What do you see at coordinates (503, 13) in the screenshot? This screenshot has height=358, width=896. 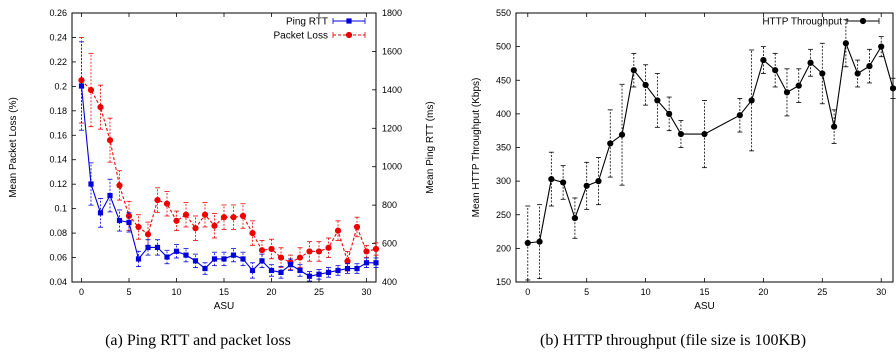 I see `y-tick-label: 550` at bounding box center [503, 13].